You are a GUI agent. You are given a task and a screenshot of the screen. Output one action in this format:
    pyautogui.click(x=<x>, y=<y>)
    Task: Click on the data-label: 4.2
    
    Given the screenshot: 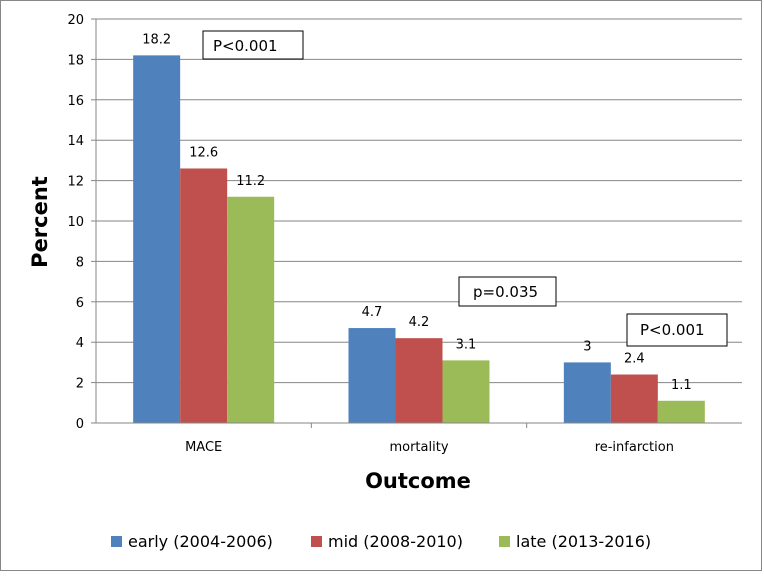 What is the action you would take?
    pyautogui.click(x=419, y=322)
    